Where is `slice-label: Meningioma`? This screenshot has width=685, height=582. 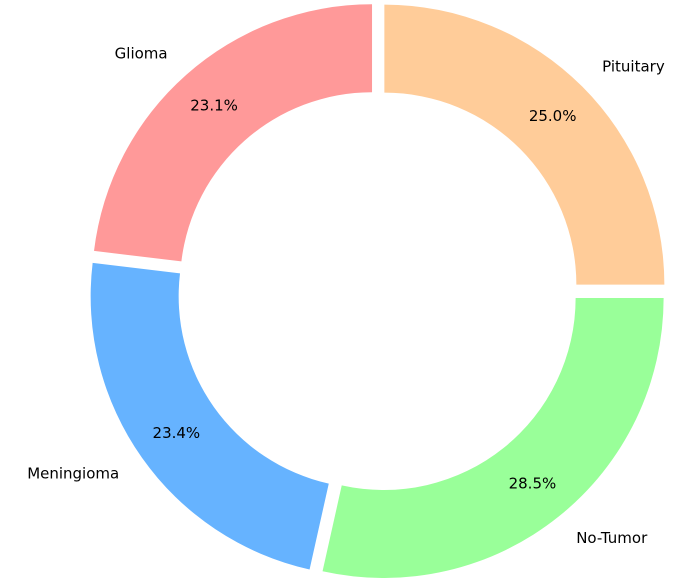 slice-label: Meningioma is located at coordinates (73, 474).